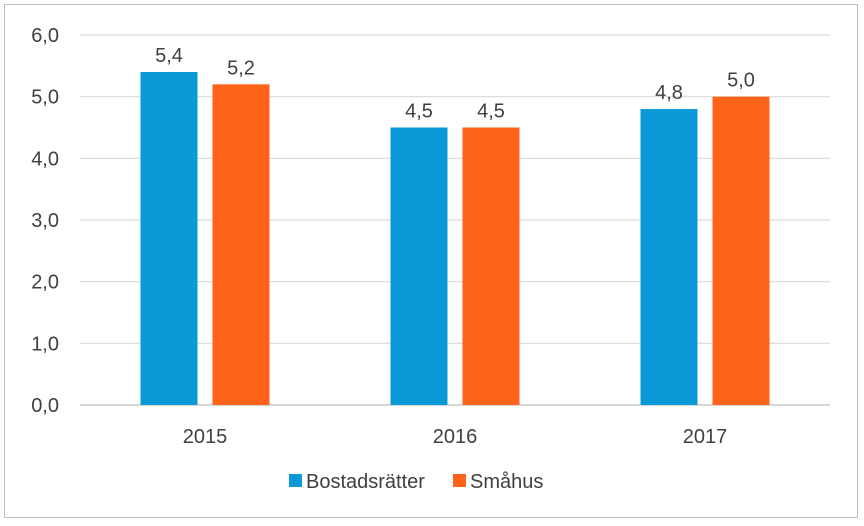 The width and height of the screenshot is (864, 526). Describe the element at coordinates (169, 56) in the screenshot. I see `data-label: 5,4` at that location.